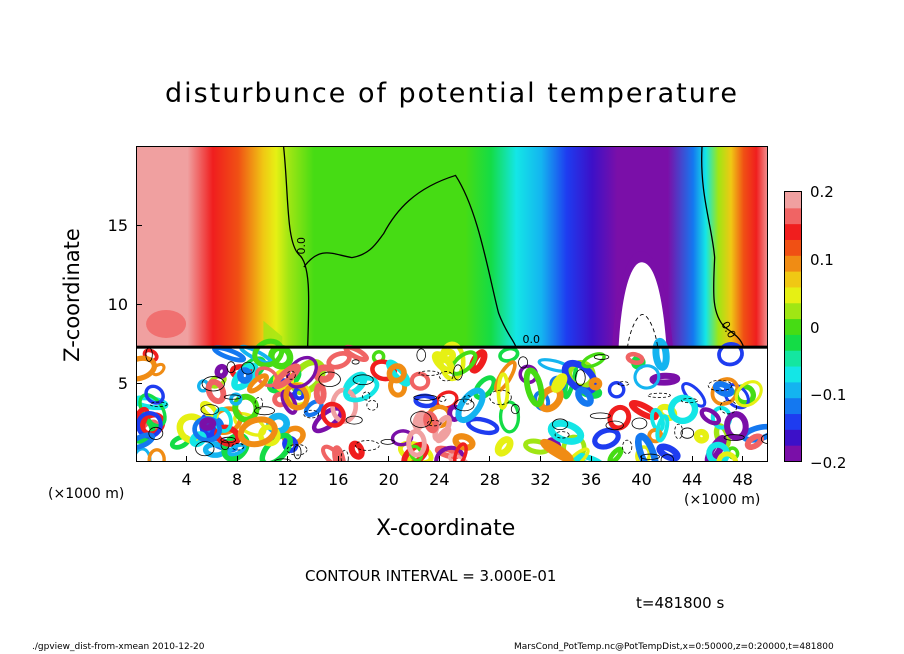  I want to click on y-tick-label: 10, so click(117, 304).